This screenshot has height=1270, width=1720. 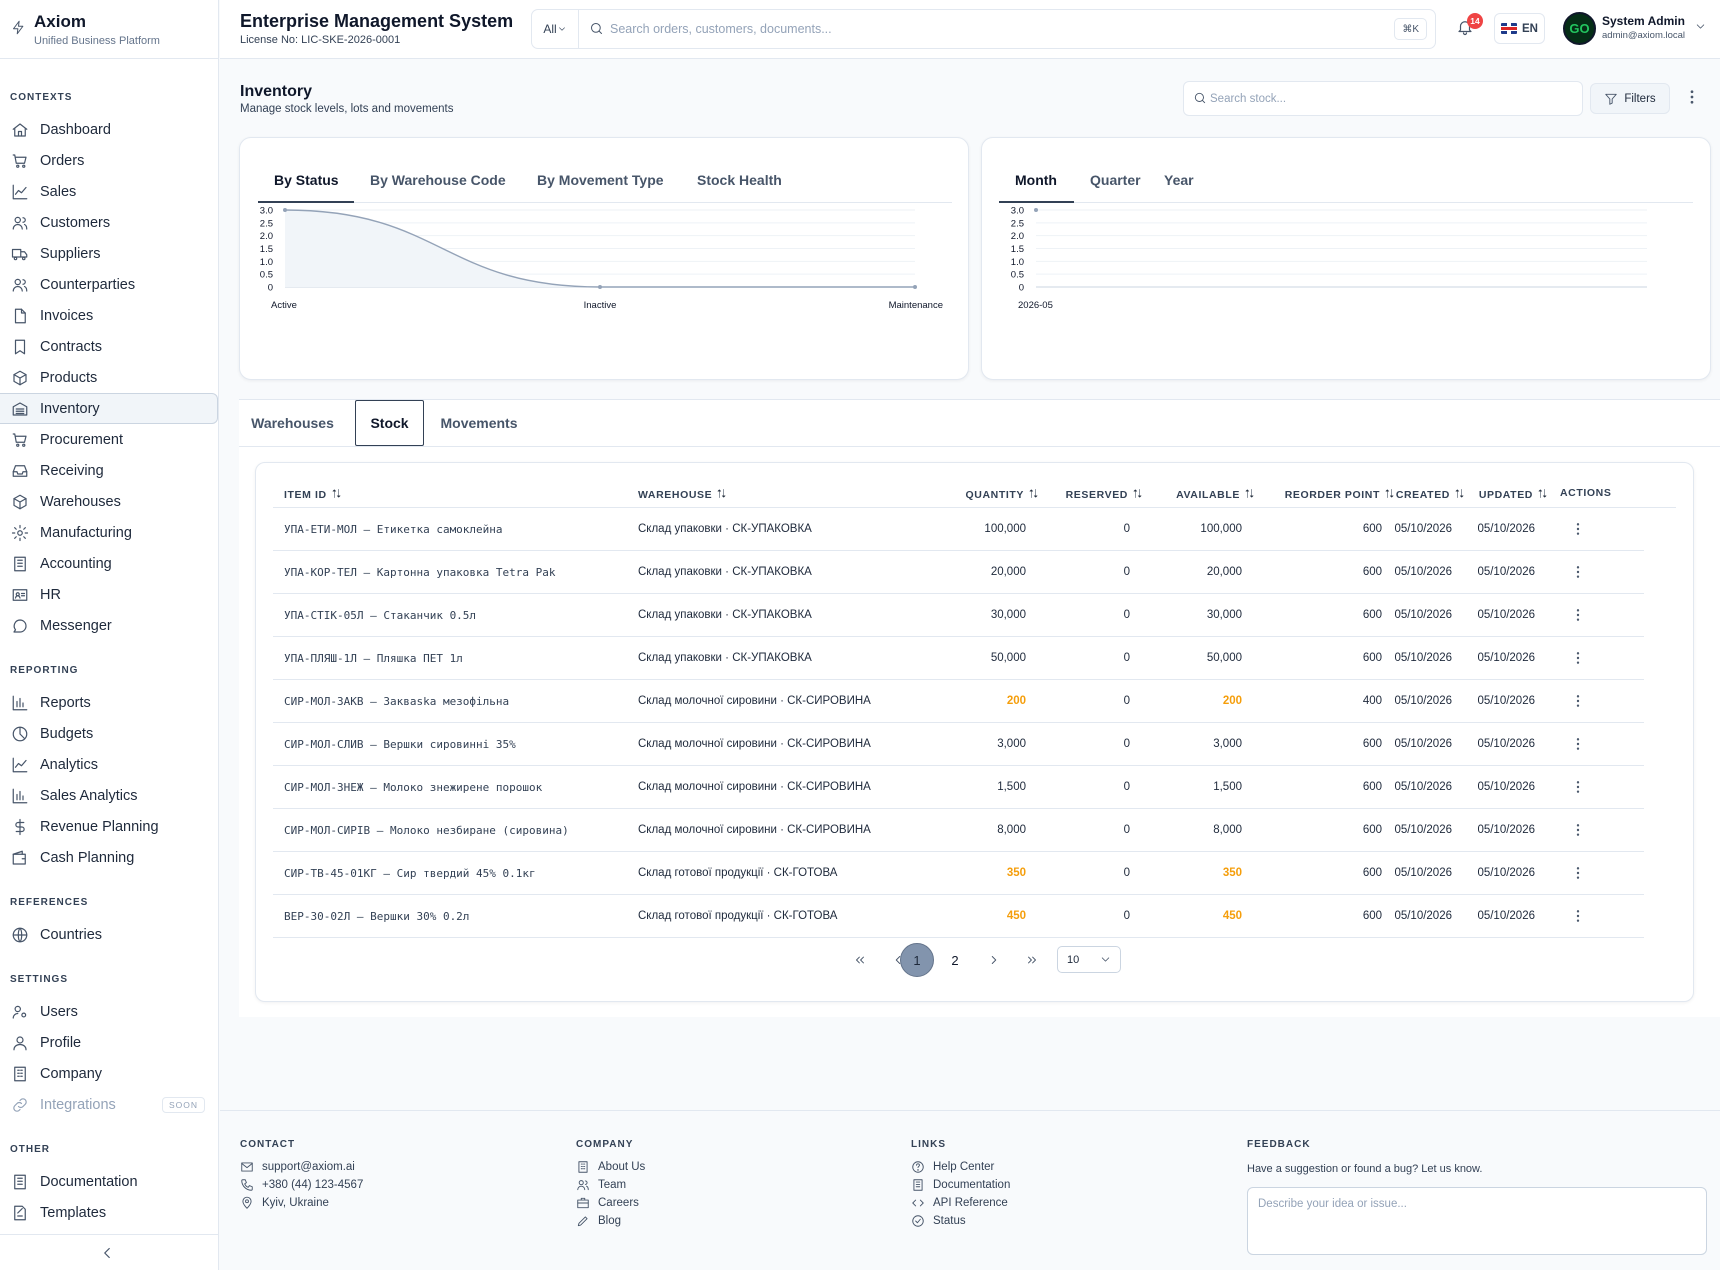 What do you see at coordinates (109, 377) in the screenshot?
I see `sidebar-item-products: Products` at bounding box center [109, 377].